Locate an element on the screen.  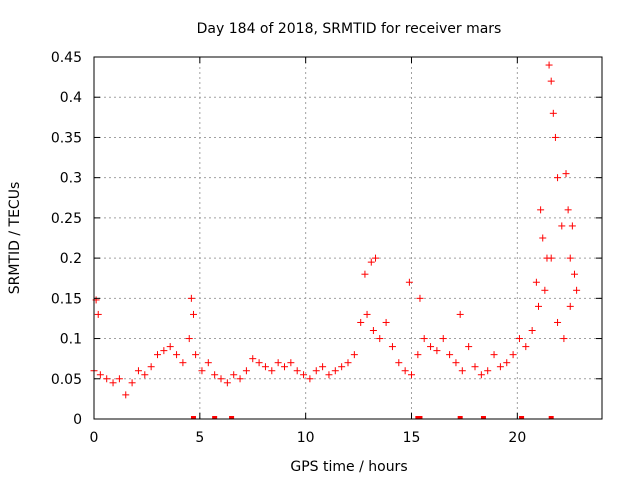
y-tick-label: 0.05 is located at coordinates (66, 380).